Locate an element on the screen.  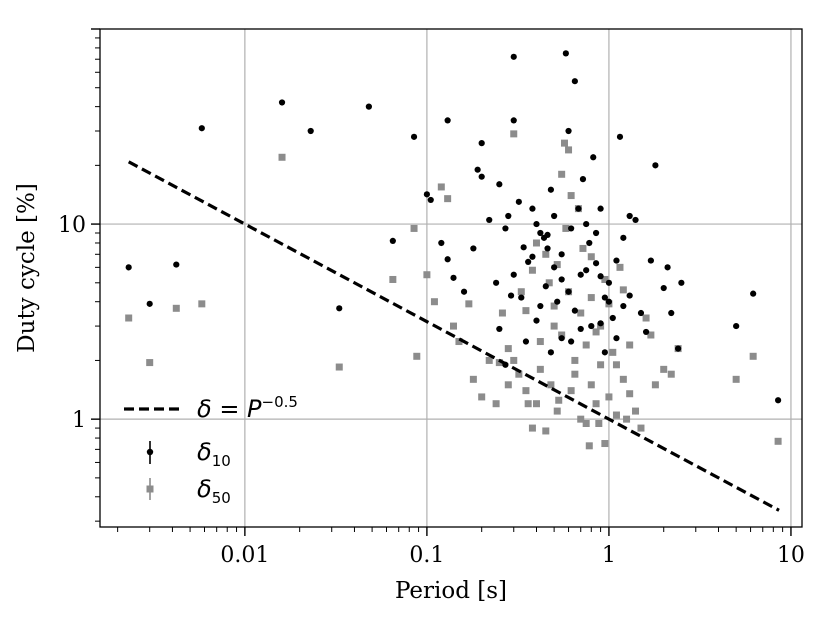
legend-line-label: δ = P−0.5 is located at coordinates (247, 408).